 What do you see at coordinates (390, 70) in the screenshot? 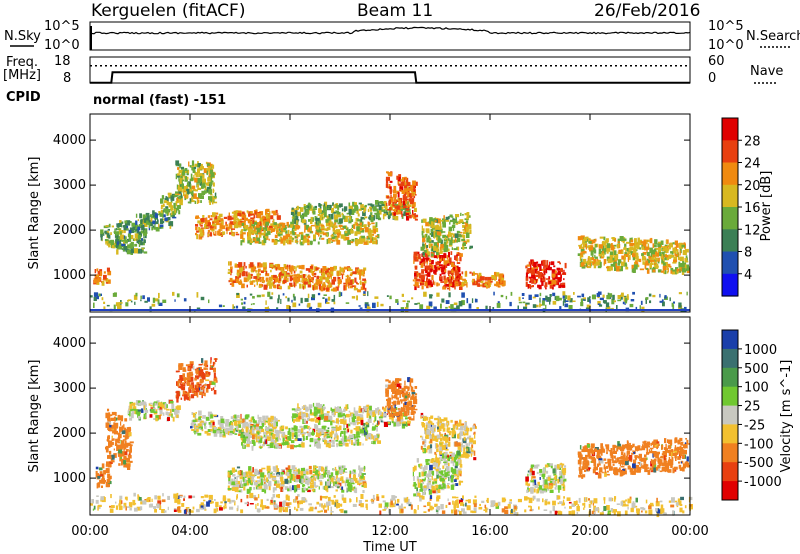
I see `freq-panel-frame` at bounding box center [390, 70].